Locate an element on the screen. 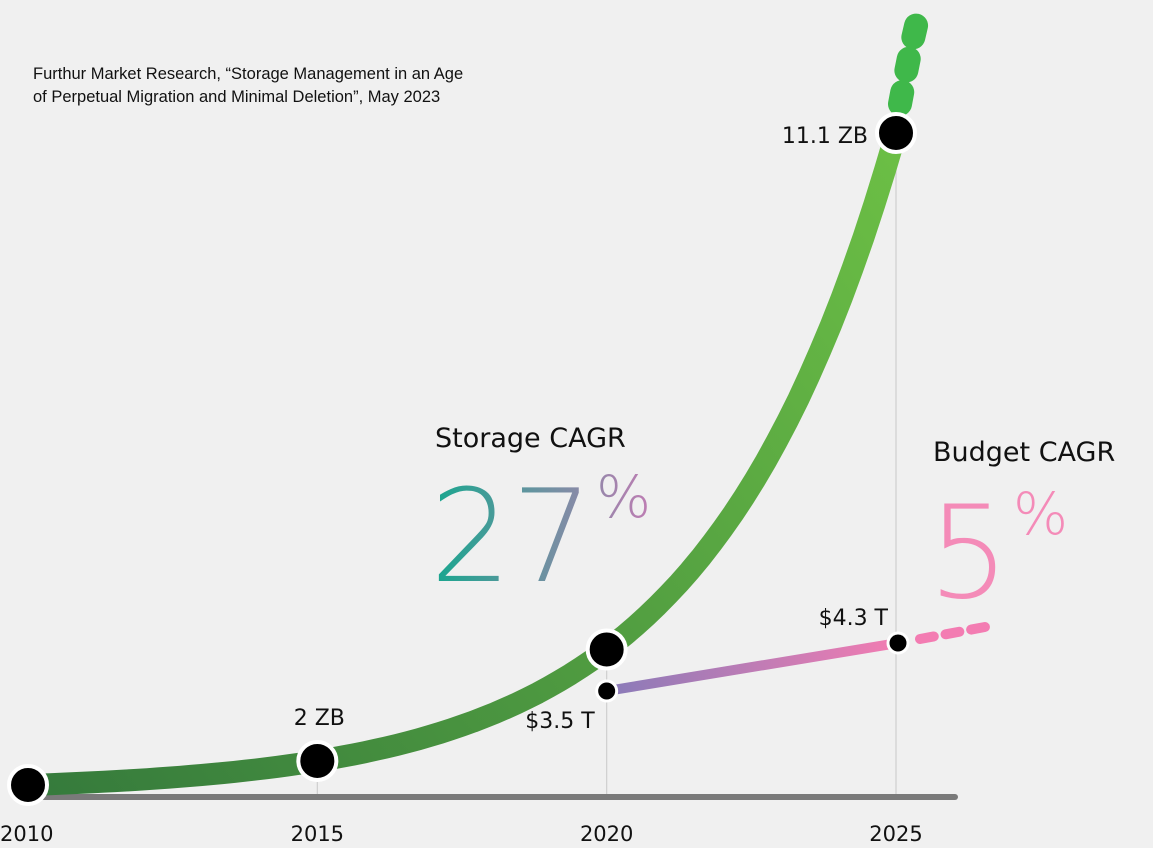  storage-marker-2025 is located at coordinates (896, 133).